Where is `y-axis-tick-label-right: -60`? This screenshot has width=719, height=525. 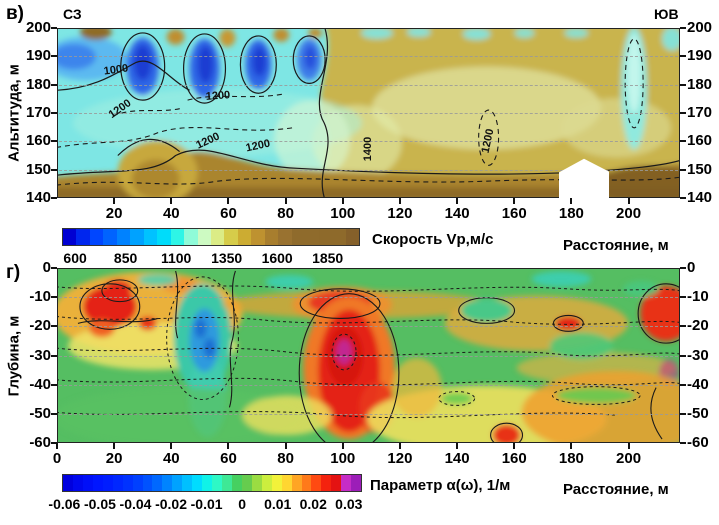
y-axis-tick-label-right: -60 is located at coordinates (698, 442).